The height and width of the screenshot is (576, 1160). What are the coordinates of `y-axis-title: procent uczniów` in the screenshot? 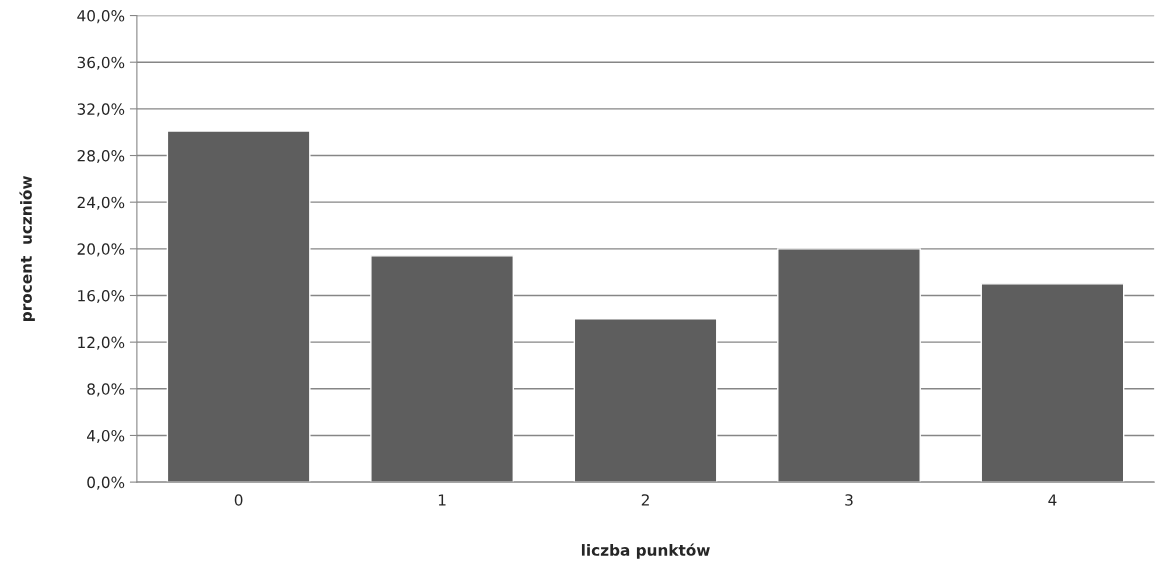 It's located at (27, 248).